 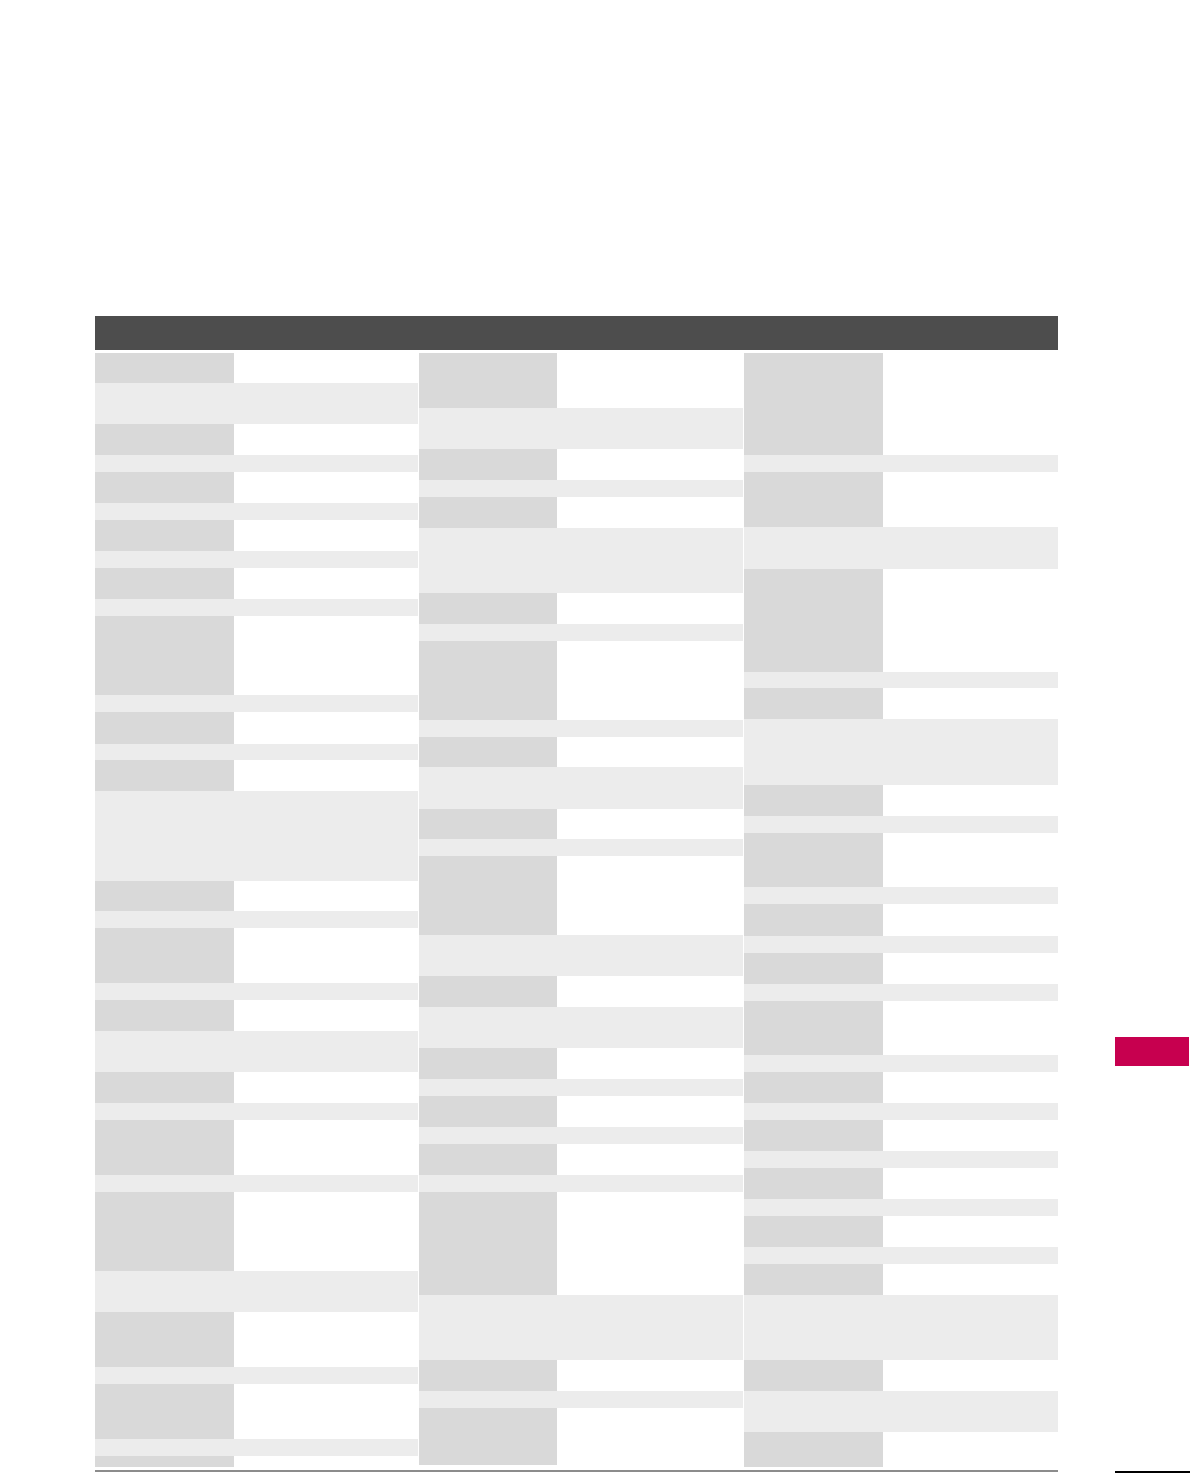 I want to click on table-header-bar, so click(x=576, y=333).